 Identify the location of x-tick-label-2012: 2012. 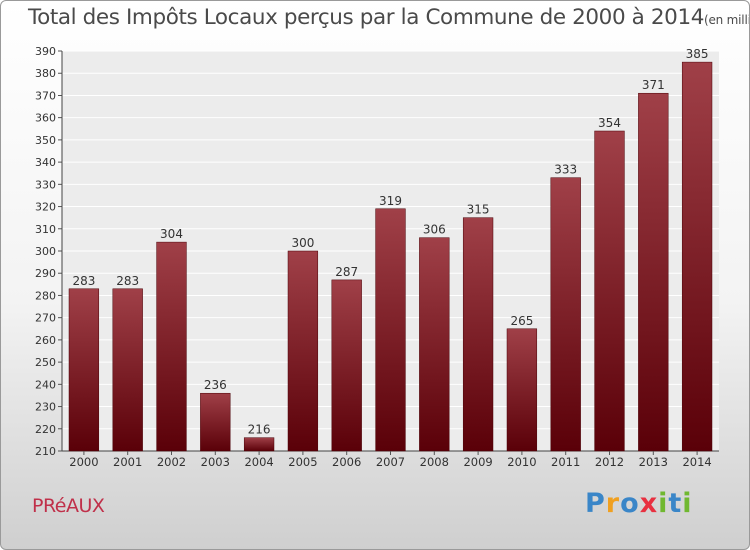
(609, 462).